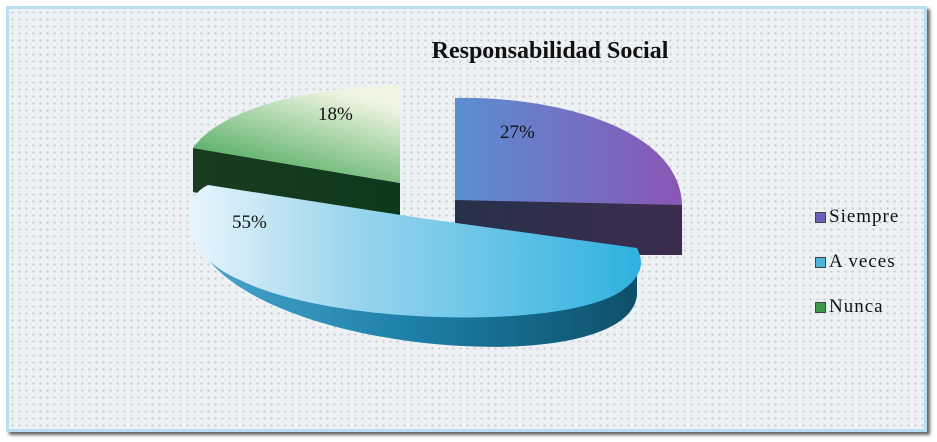  What do you see at coordinates (517, 132) in the screenshot?
I see `data-label-siempre: 27%` at bounding box center [517, 132].